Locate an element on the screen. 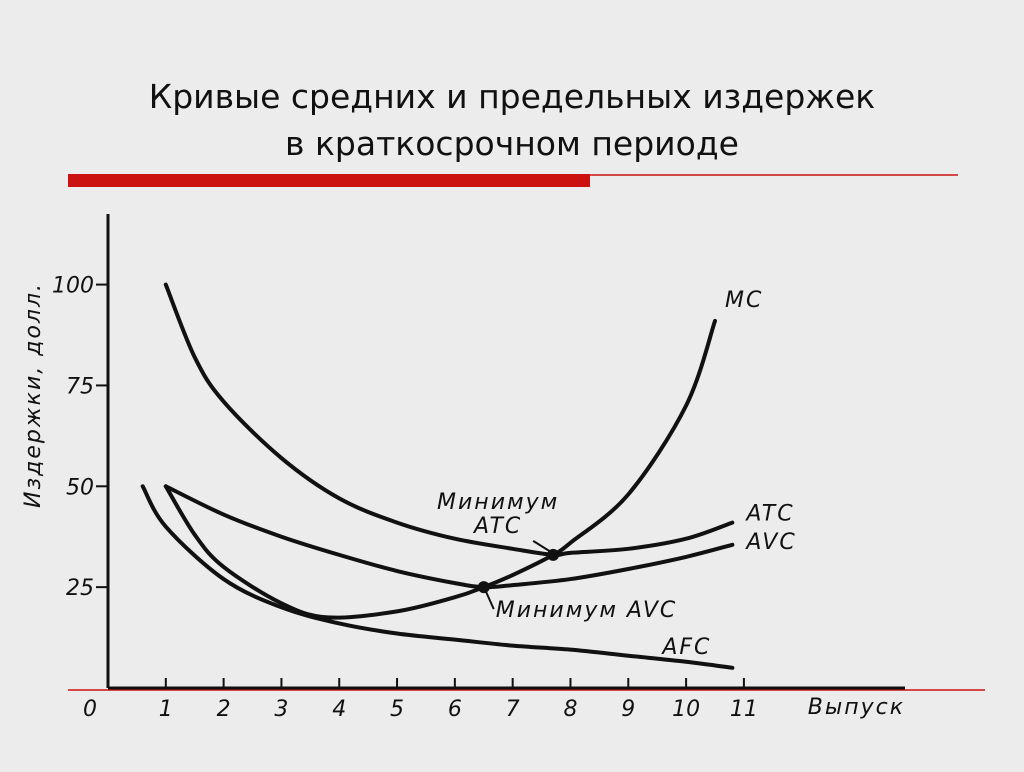 The height and width of the screenshot is (772, 1024). x-tick-label: 1 is located at coordinates (166, 709).